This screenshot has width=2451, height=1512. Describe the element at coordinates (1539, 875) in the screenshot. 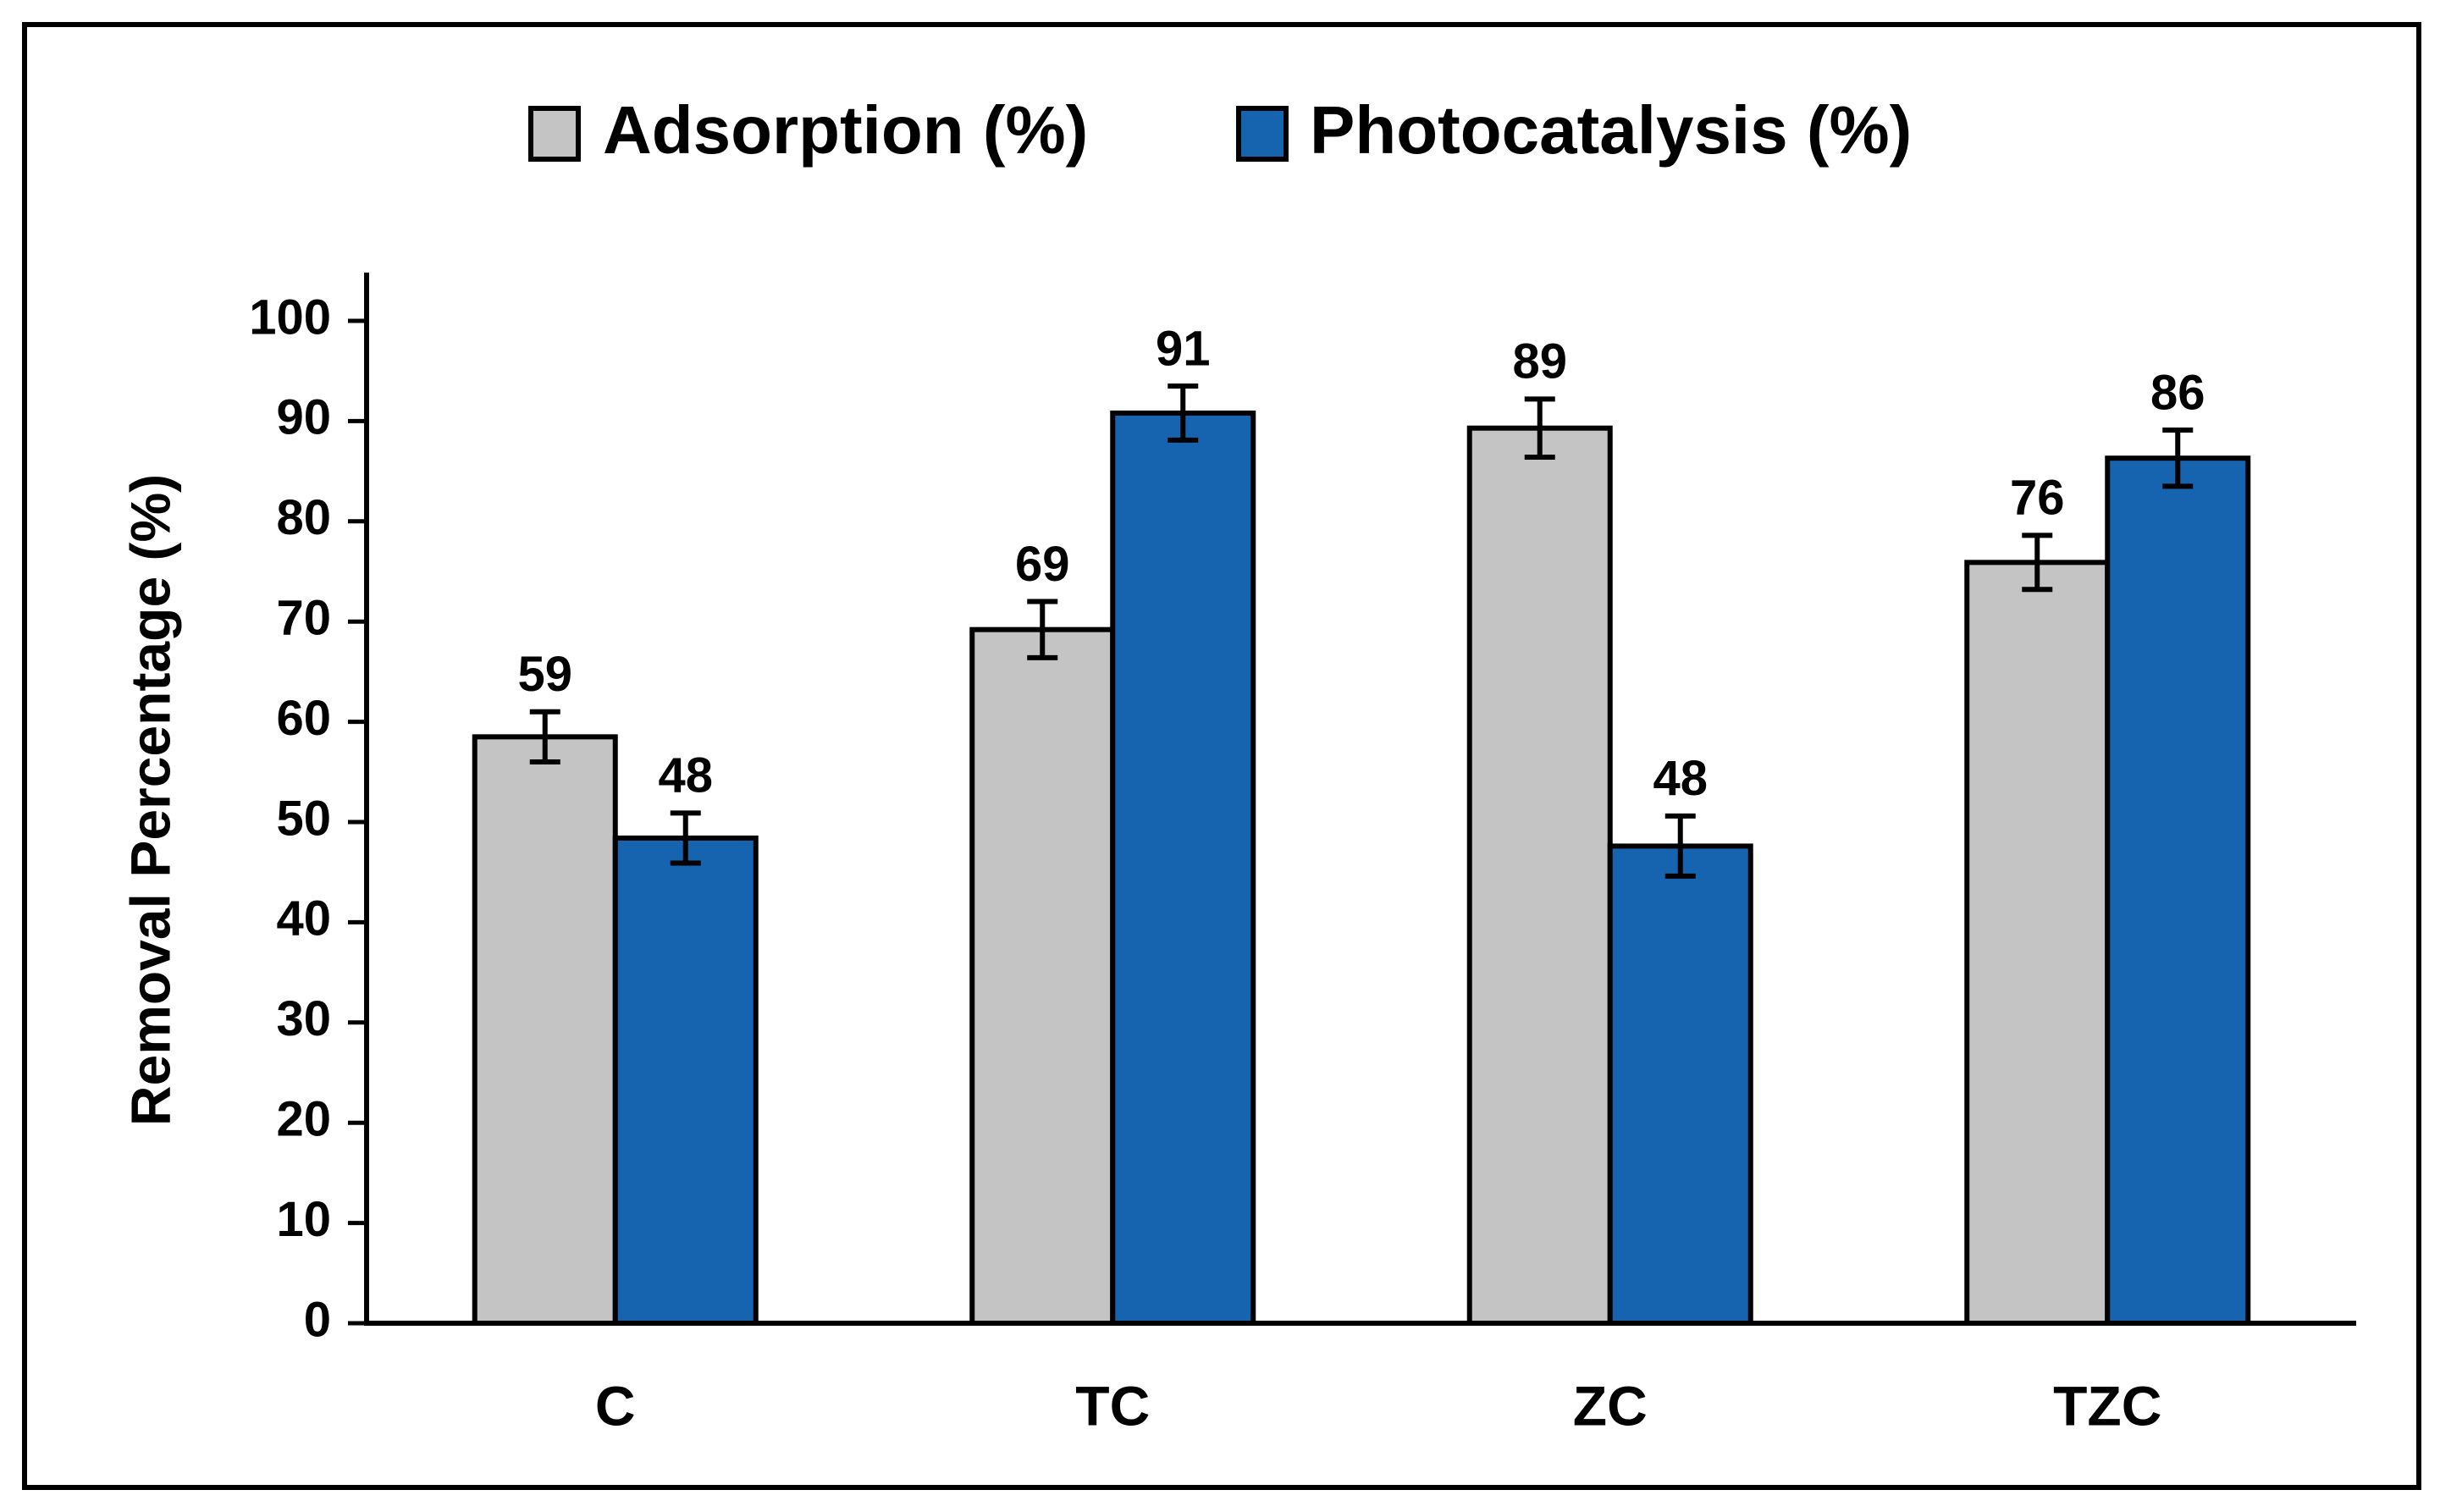

I see `bar-adsorption-zc` at that location.